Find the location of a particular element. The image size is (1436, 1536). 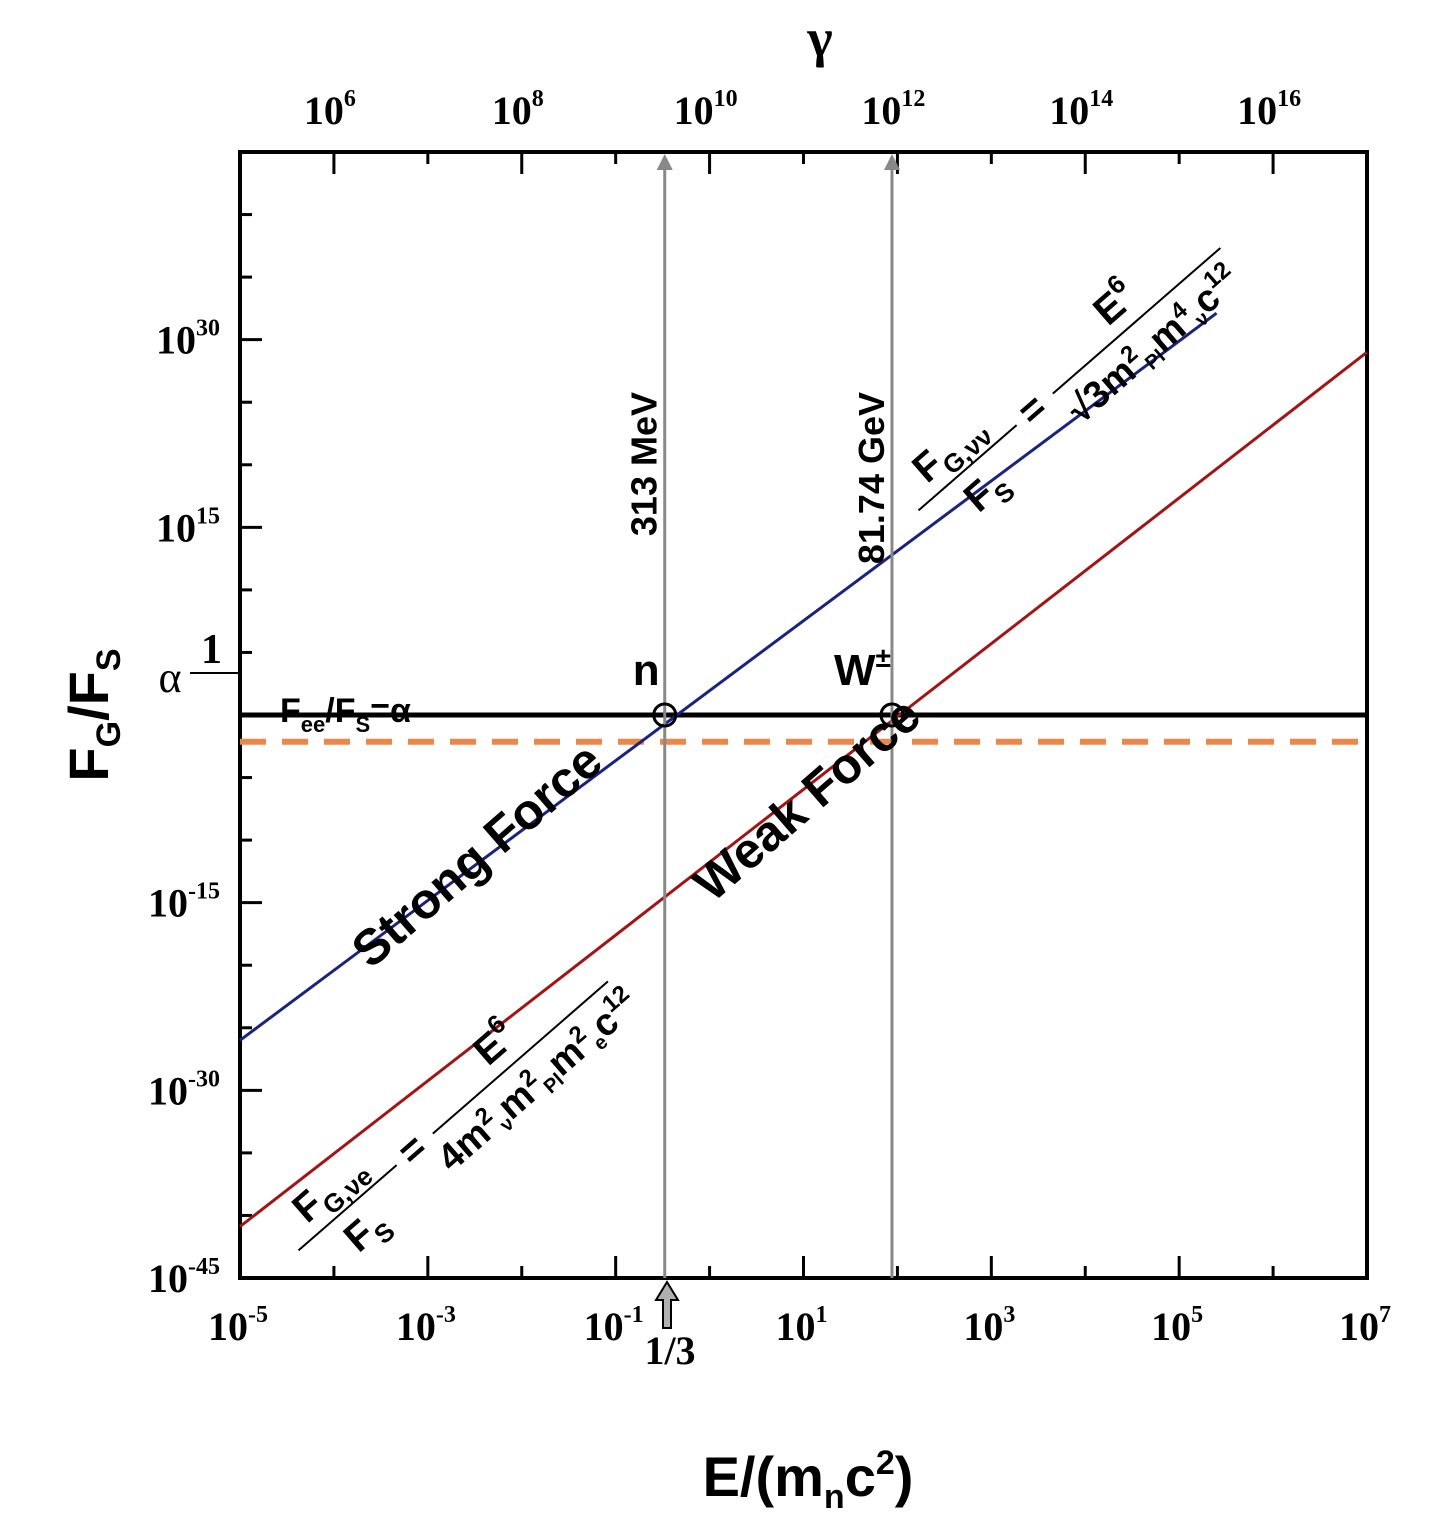

x-axis-ticks: 10⁻⁵ 10⁻³ 10⁻¹ 10¹ 10³ 10⁵ 10⁷ is located at coordinates (799, 1302).